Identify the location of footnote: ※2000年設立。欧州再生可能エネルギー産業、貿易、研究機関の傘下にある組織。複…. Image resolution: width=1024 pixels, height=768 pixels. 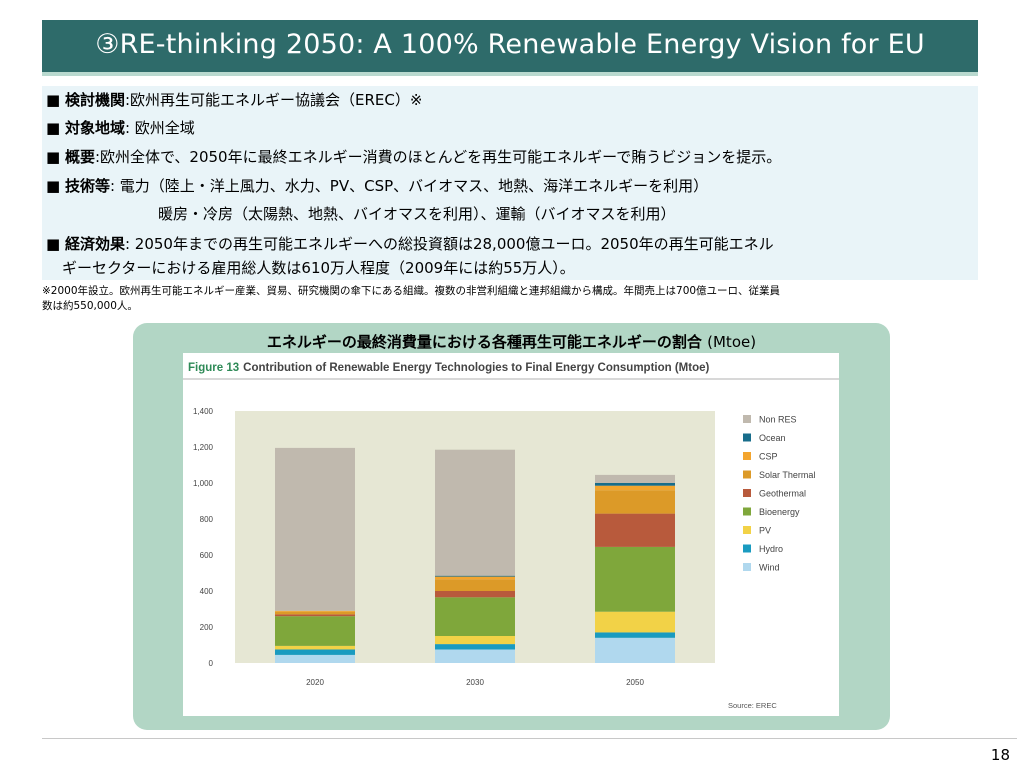
(514, 299).